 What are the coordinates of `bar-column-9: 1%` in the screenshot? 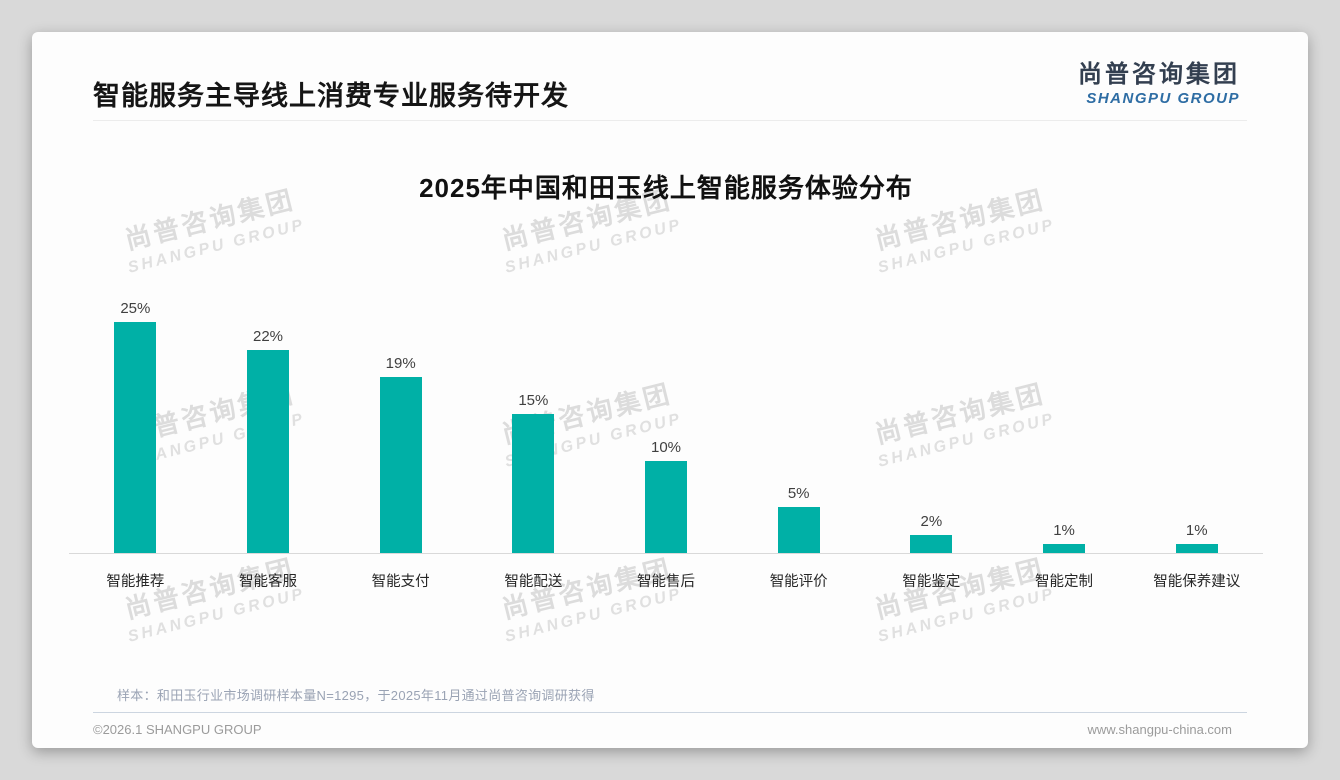 It's located at (1196, 537).